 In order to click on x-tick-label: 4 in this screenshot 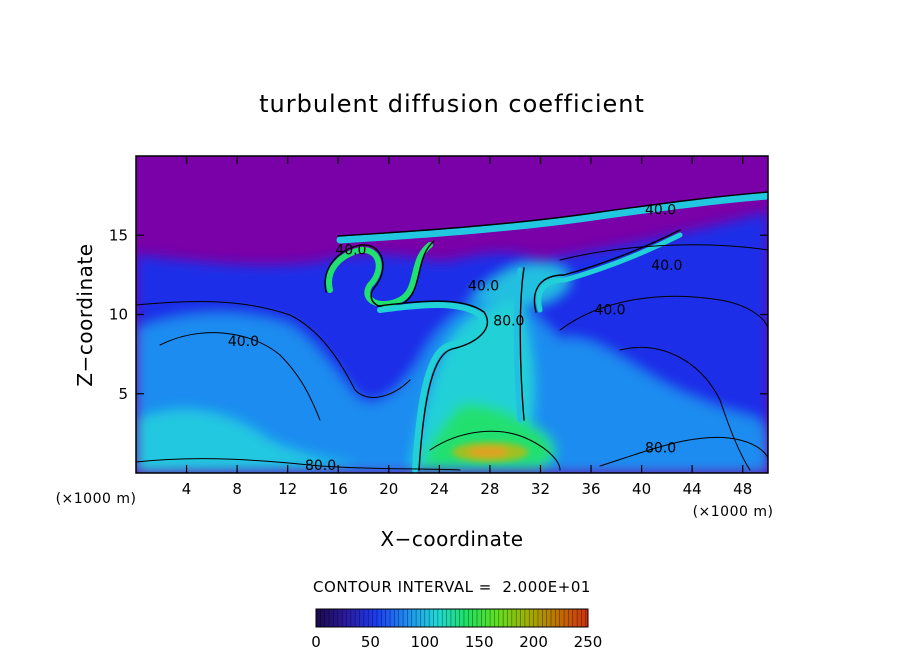, I will do `click(187, 489)`.